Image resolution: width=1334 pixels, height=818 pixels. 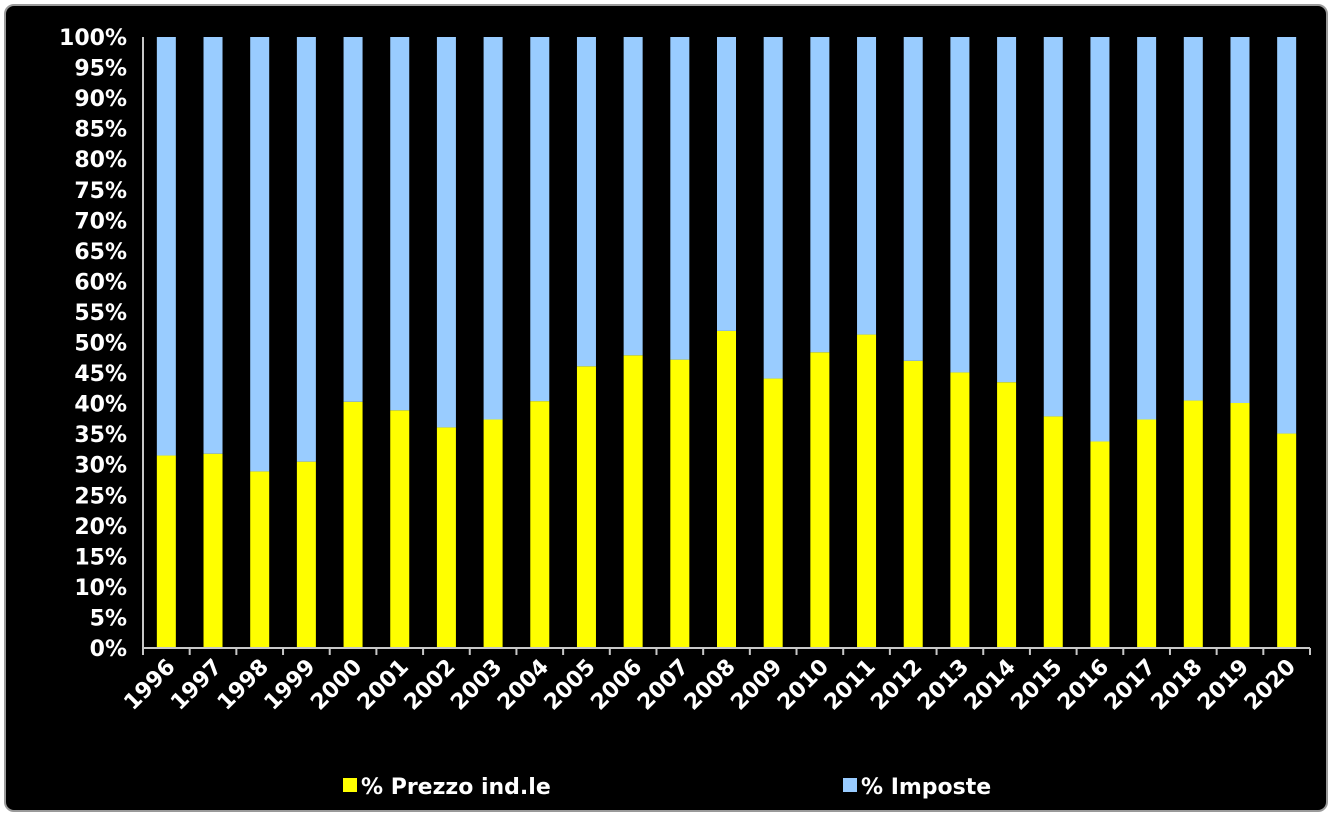 What do you see at coordinates (803, 685) in the screenshot?
I see `x-tick-label: 2010` at bounding box center [803, 685].